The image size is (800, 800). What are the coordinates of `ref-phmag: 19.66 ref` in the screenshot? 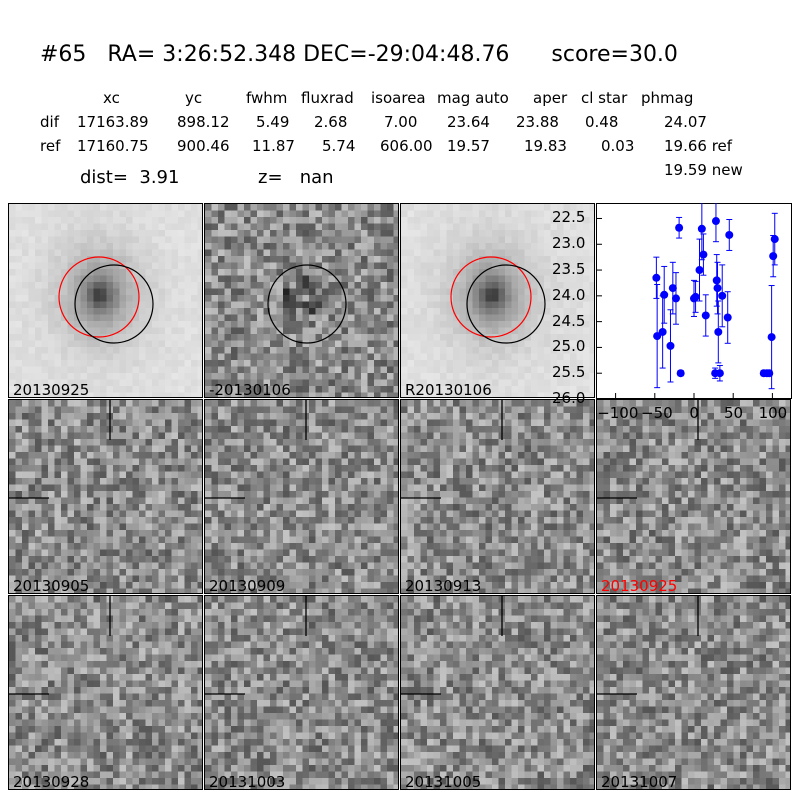 It's located at (698, 146).